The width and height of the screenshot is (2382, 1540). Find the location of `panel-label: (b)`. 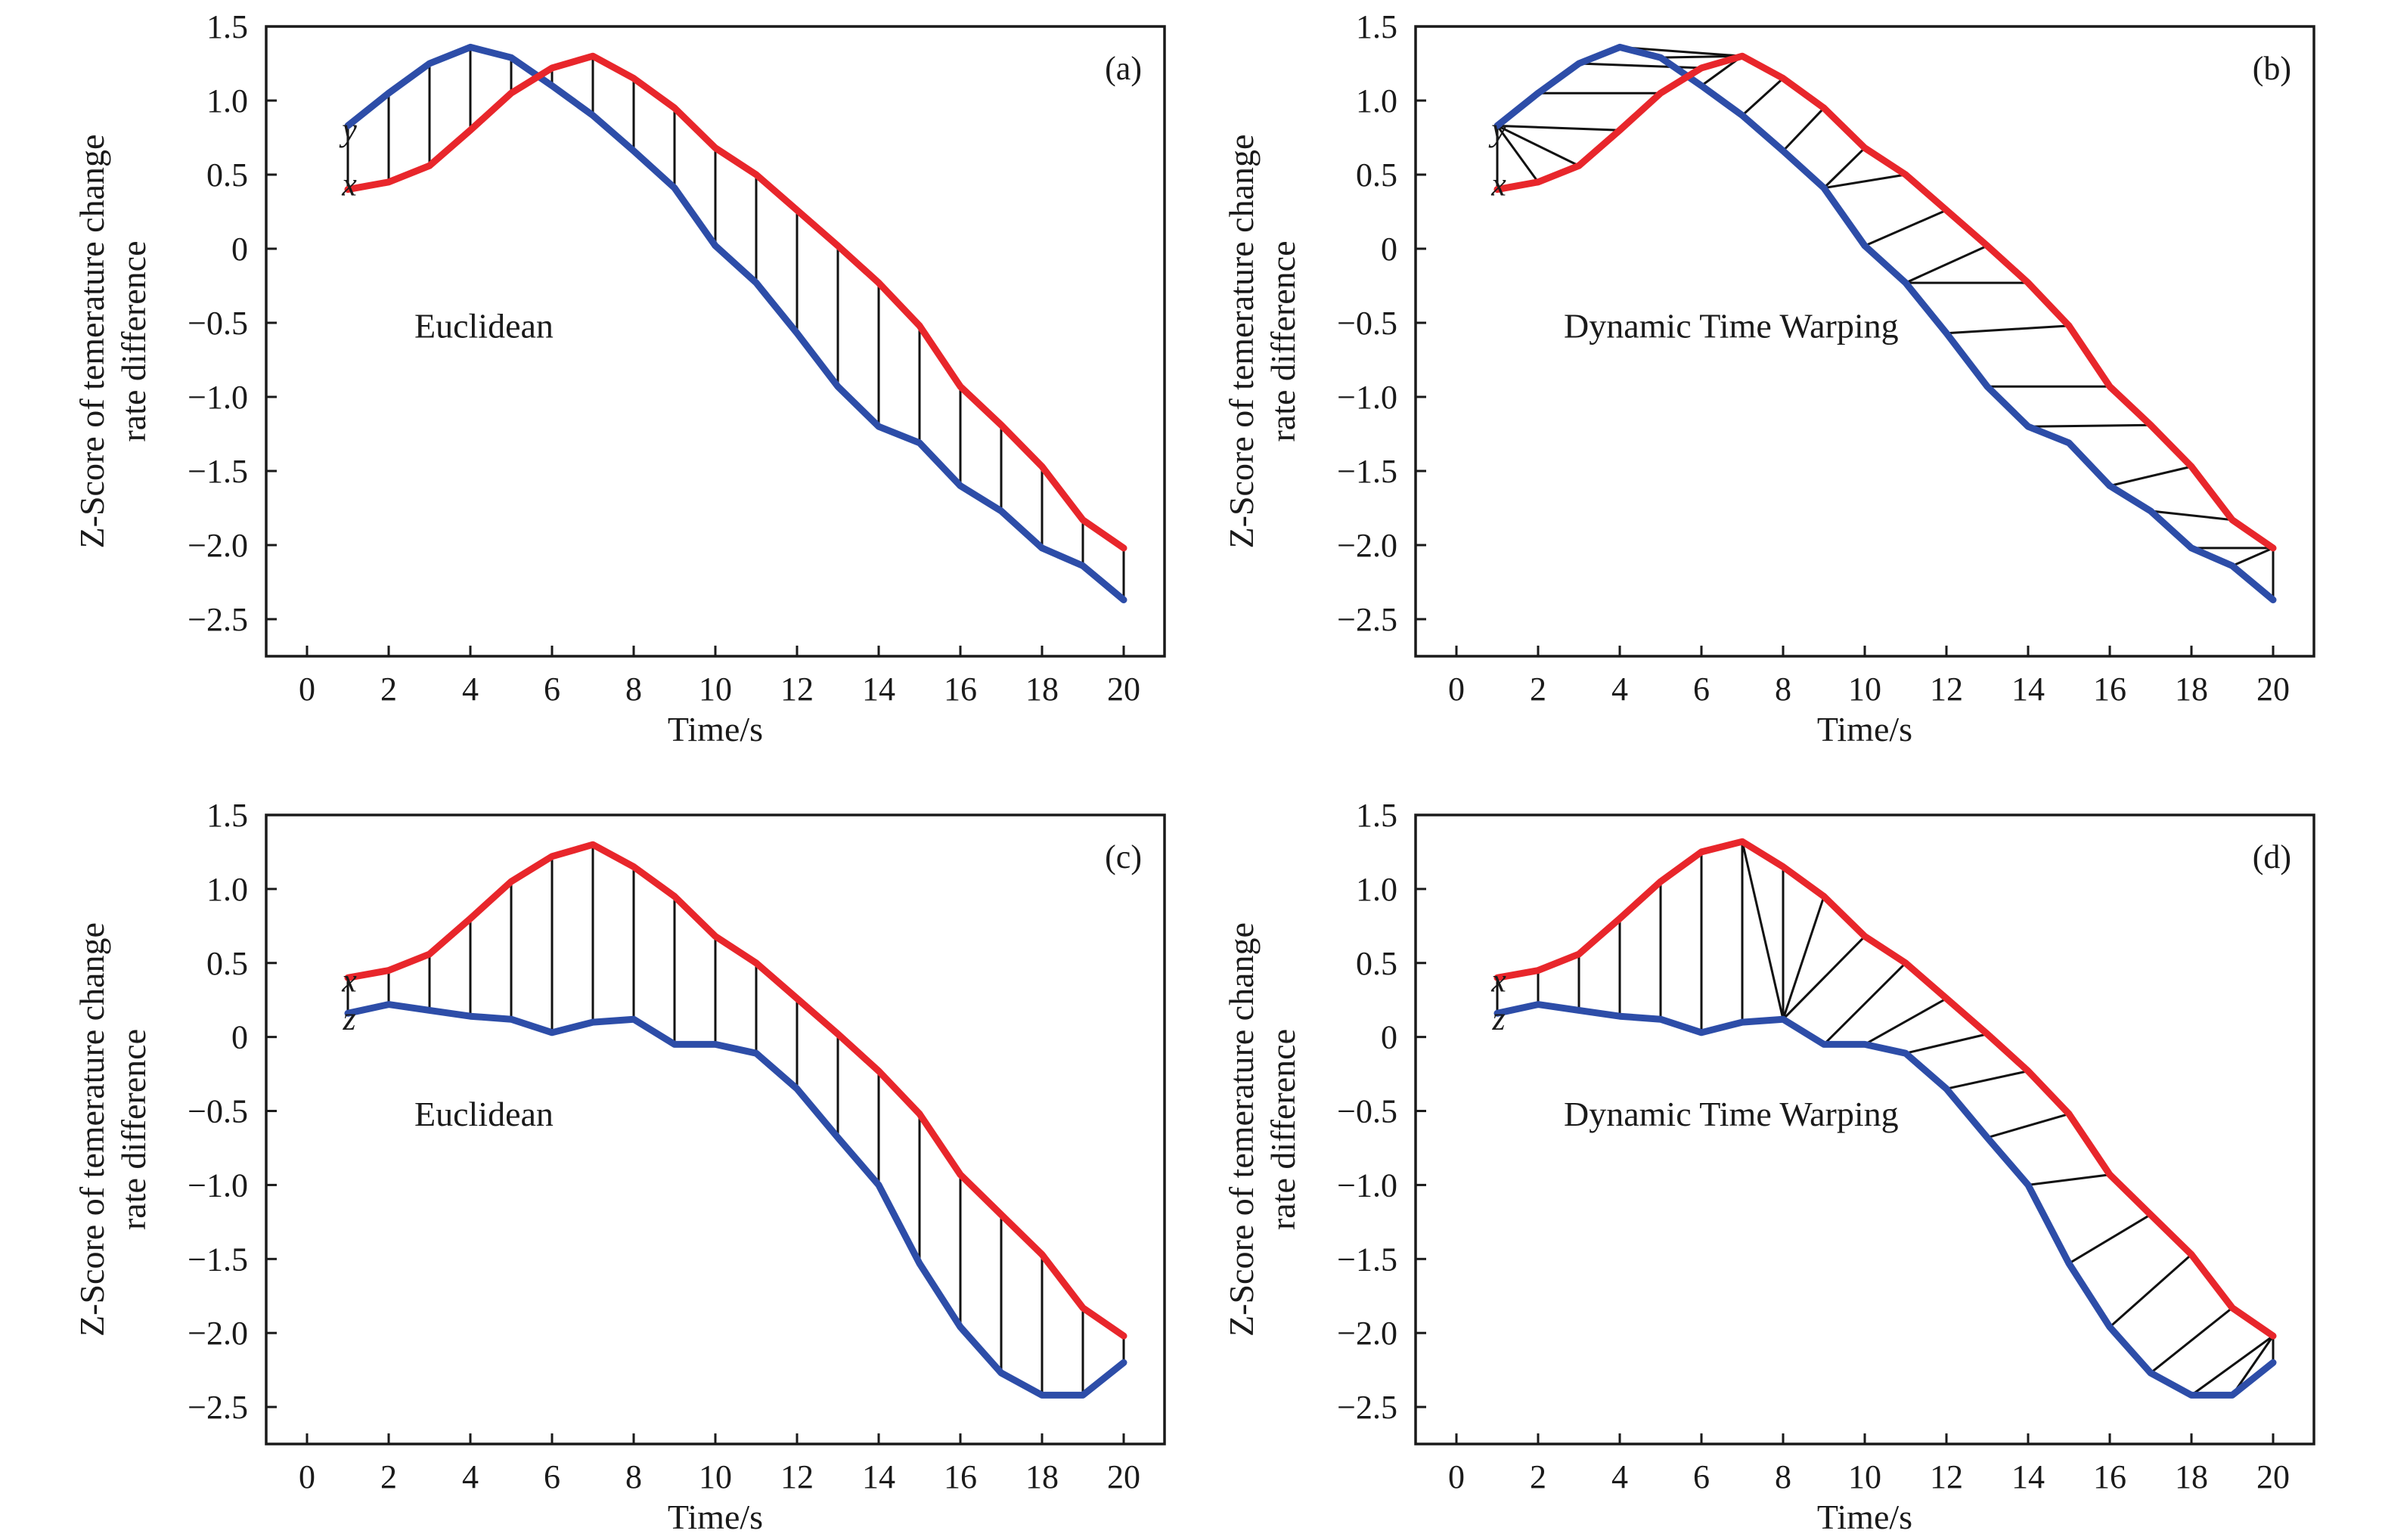

panel-label: (b) is located at coordinates (2272, 68).